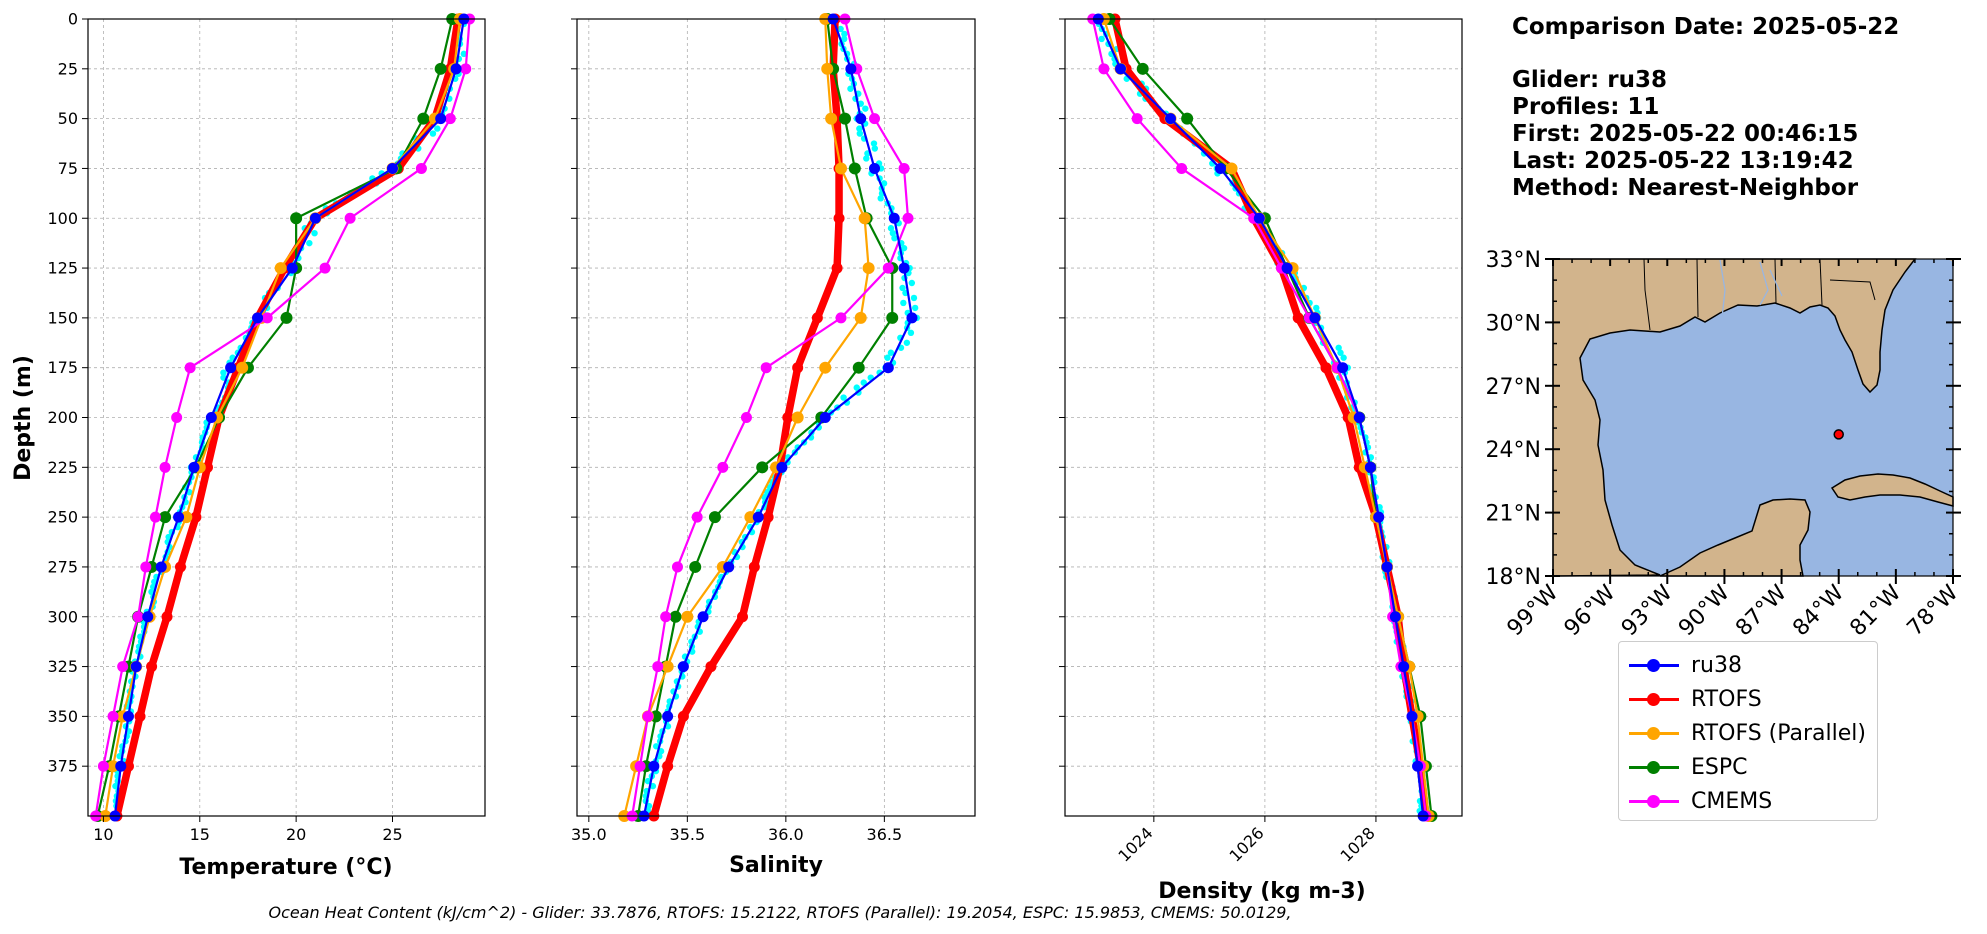 Image resolution: width=1987 pixels, height=934 pixels. What do you see at coordinates (103, 834) in the screenshot?
I see `temperature-x-tick-label-0: 10` at bounding box center [103, 834].